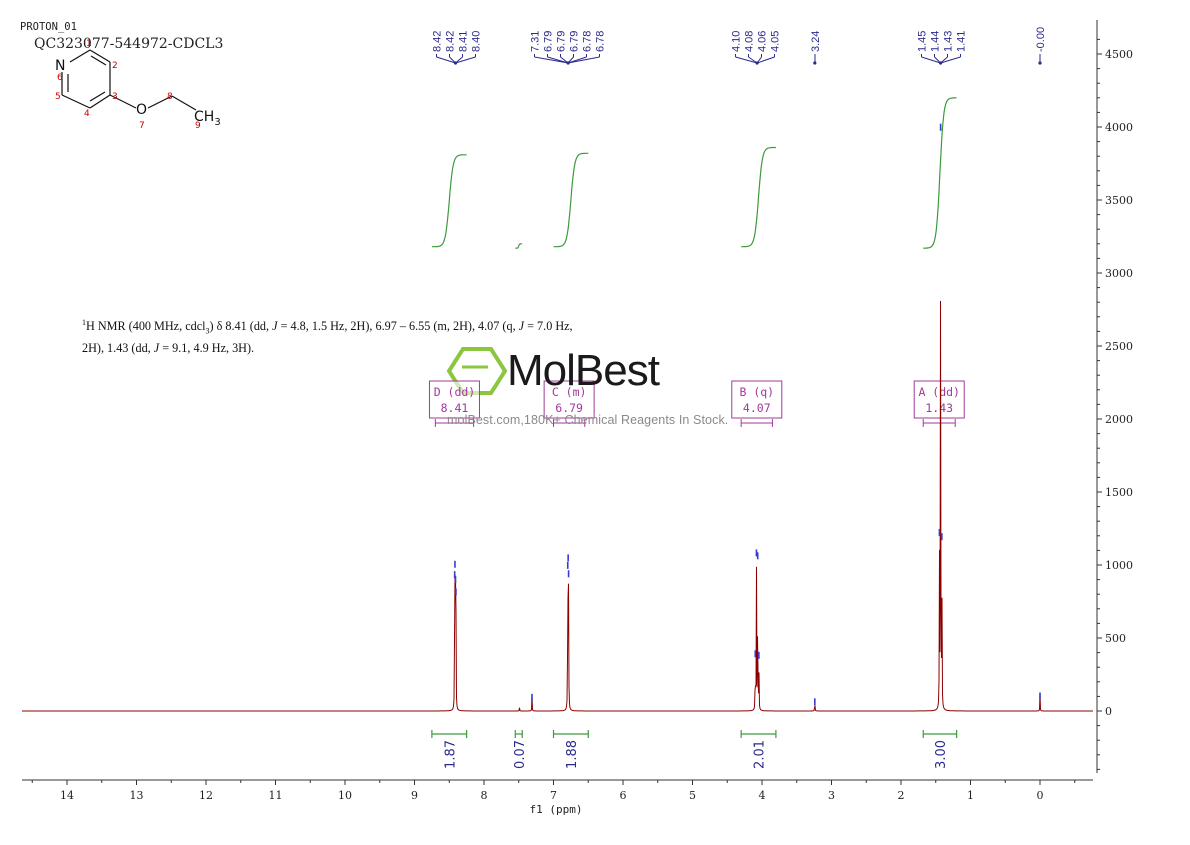 The image size is (1190, 845). I want to click on peak-group: 1.45 1.44 1.43 1.41, so click(942, 48).